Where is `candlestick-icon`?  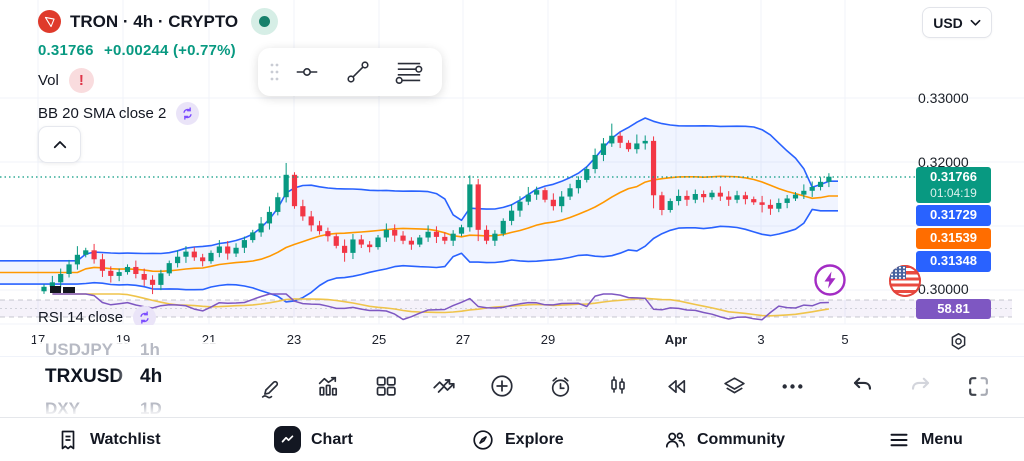 candlestick-icon is located at coordinates (618, 385).